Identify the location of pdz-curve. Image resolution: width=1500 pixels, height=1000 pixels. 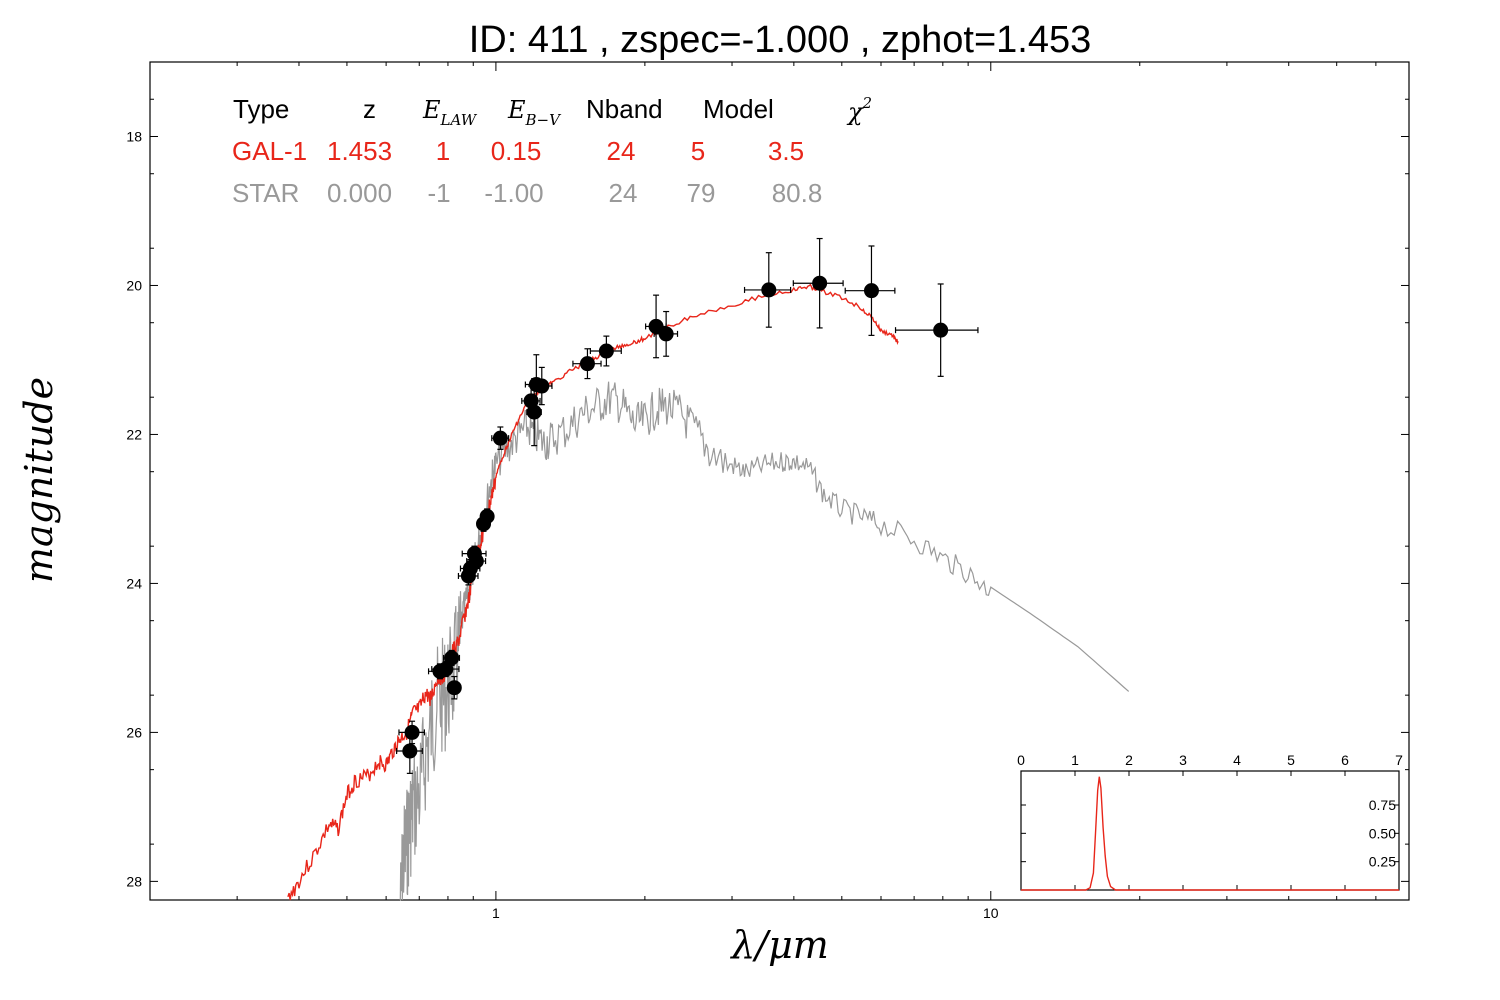
(1210, 833).